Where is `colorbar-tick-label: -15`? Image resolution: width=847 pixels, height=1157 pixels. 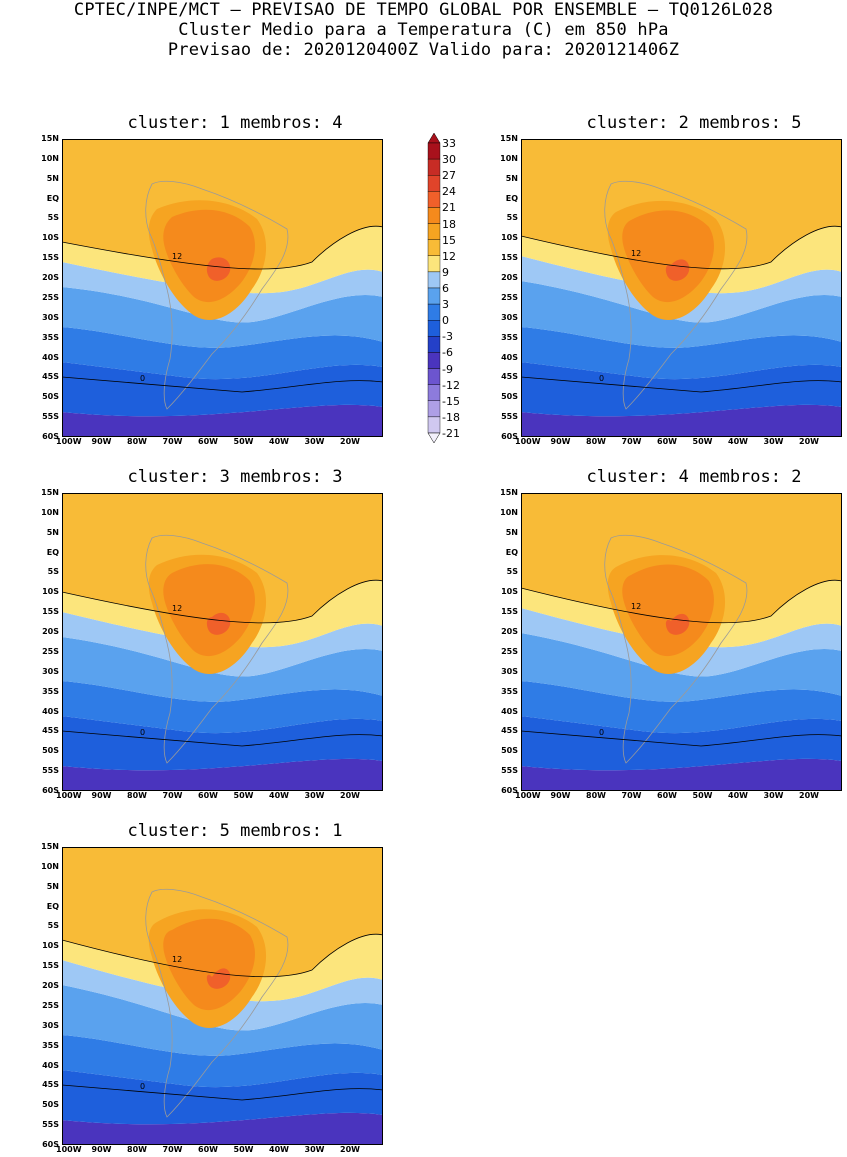 colorbar-tick-label: -15 is located at coordinates (451, 401).